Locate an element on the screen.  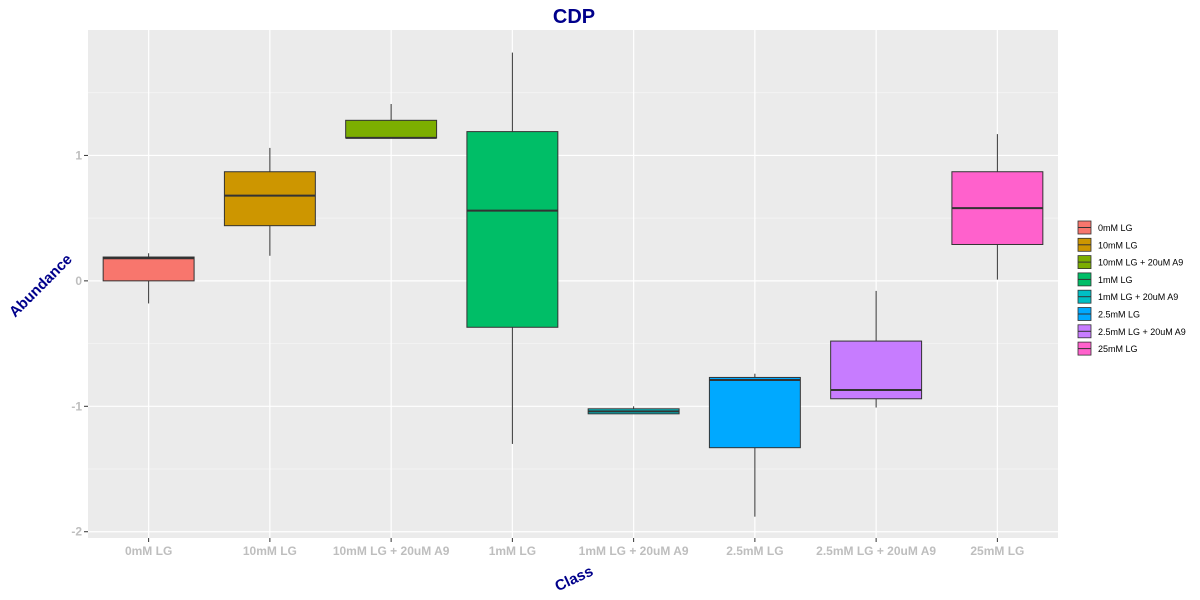
legend-label: 2.5mM LG + 20uM A9 is located at coordinates (1142, 332).